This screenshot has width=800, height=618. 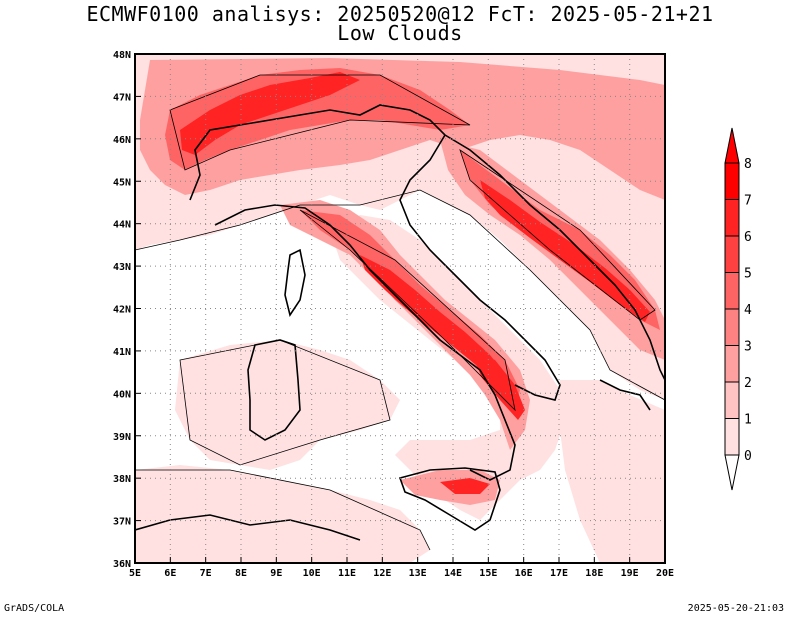 What do you see at coordinates (122, 267) in the screenshot?
I see `lat-tick-label: 43N` at bounding box center [122, 267].